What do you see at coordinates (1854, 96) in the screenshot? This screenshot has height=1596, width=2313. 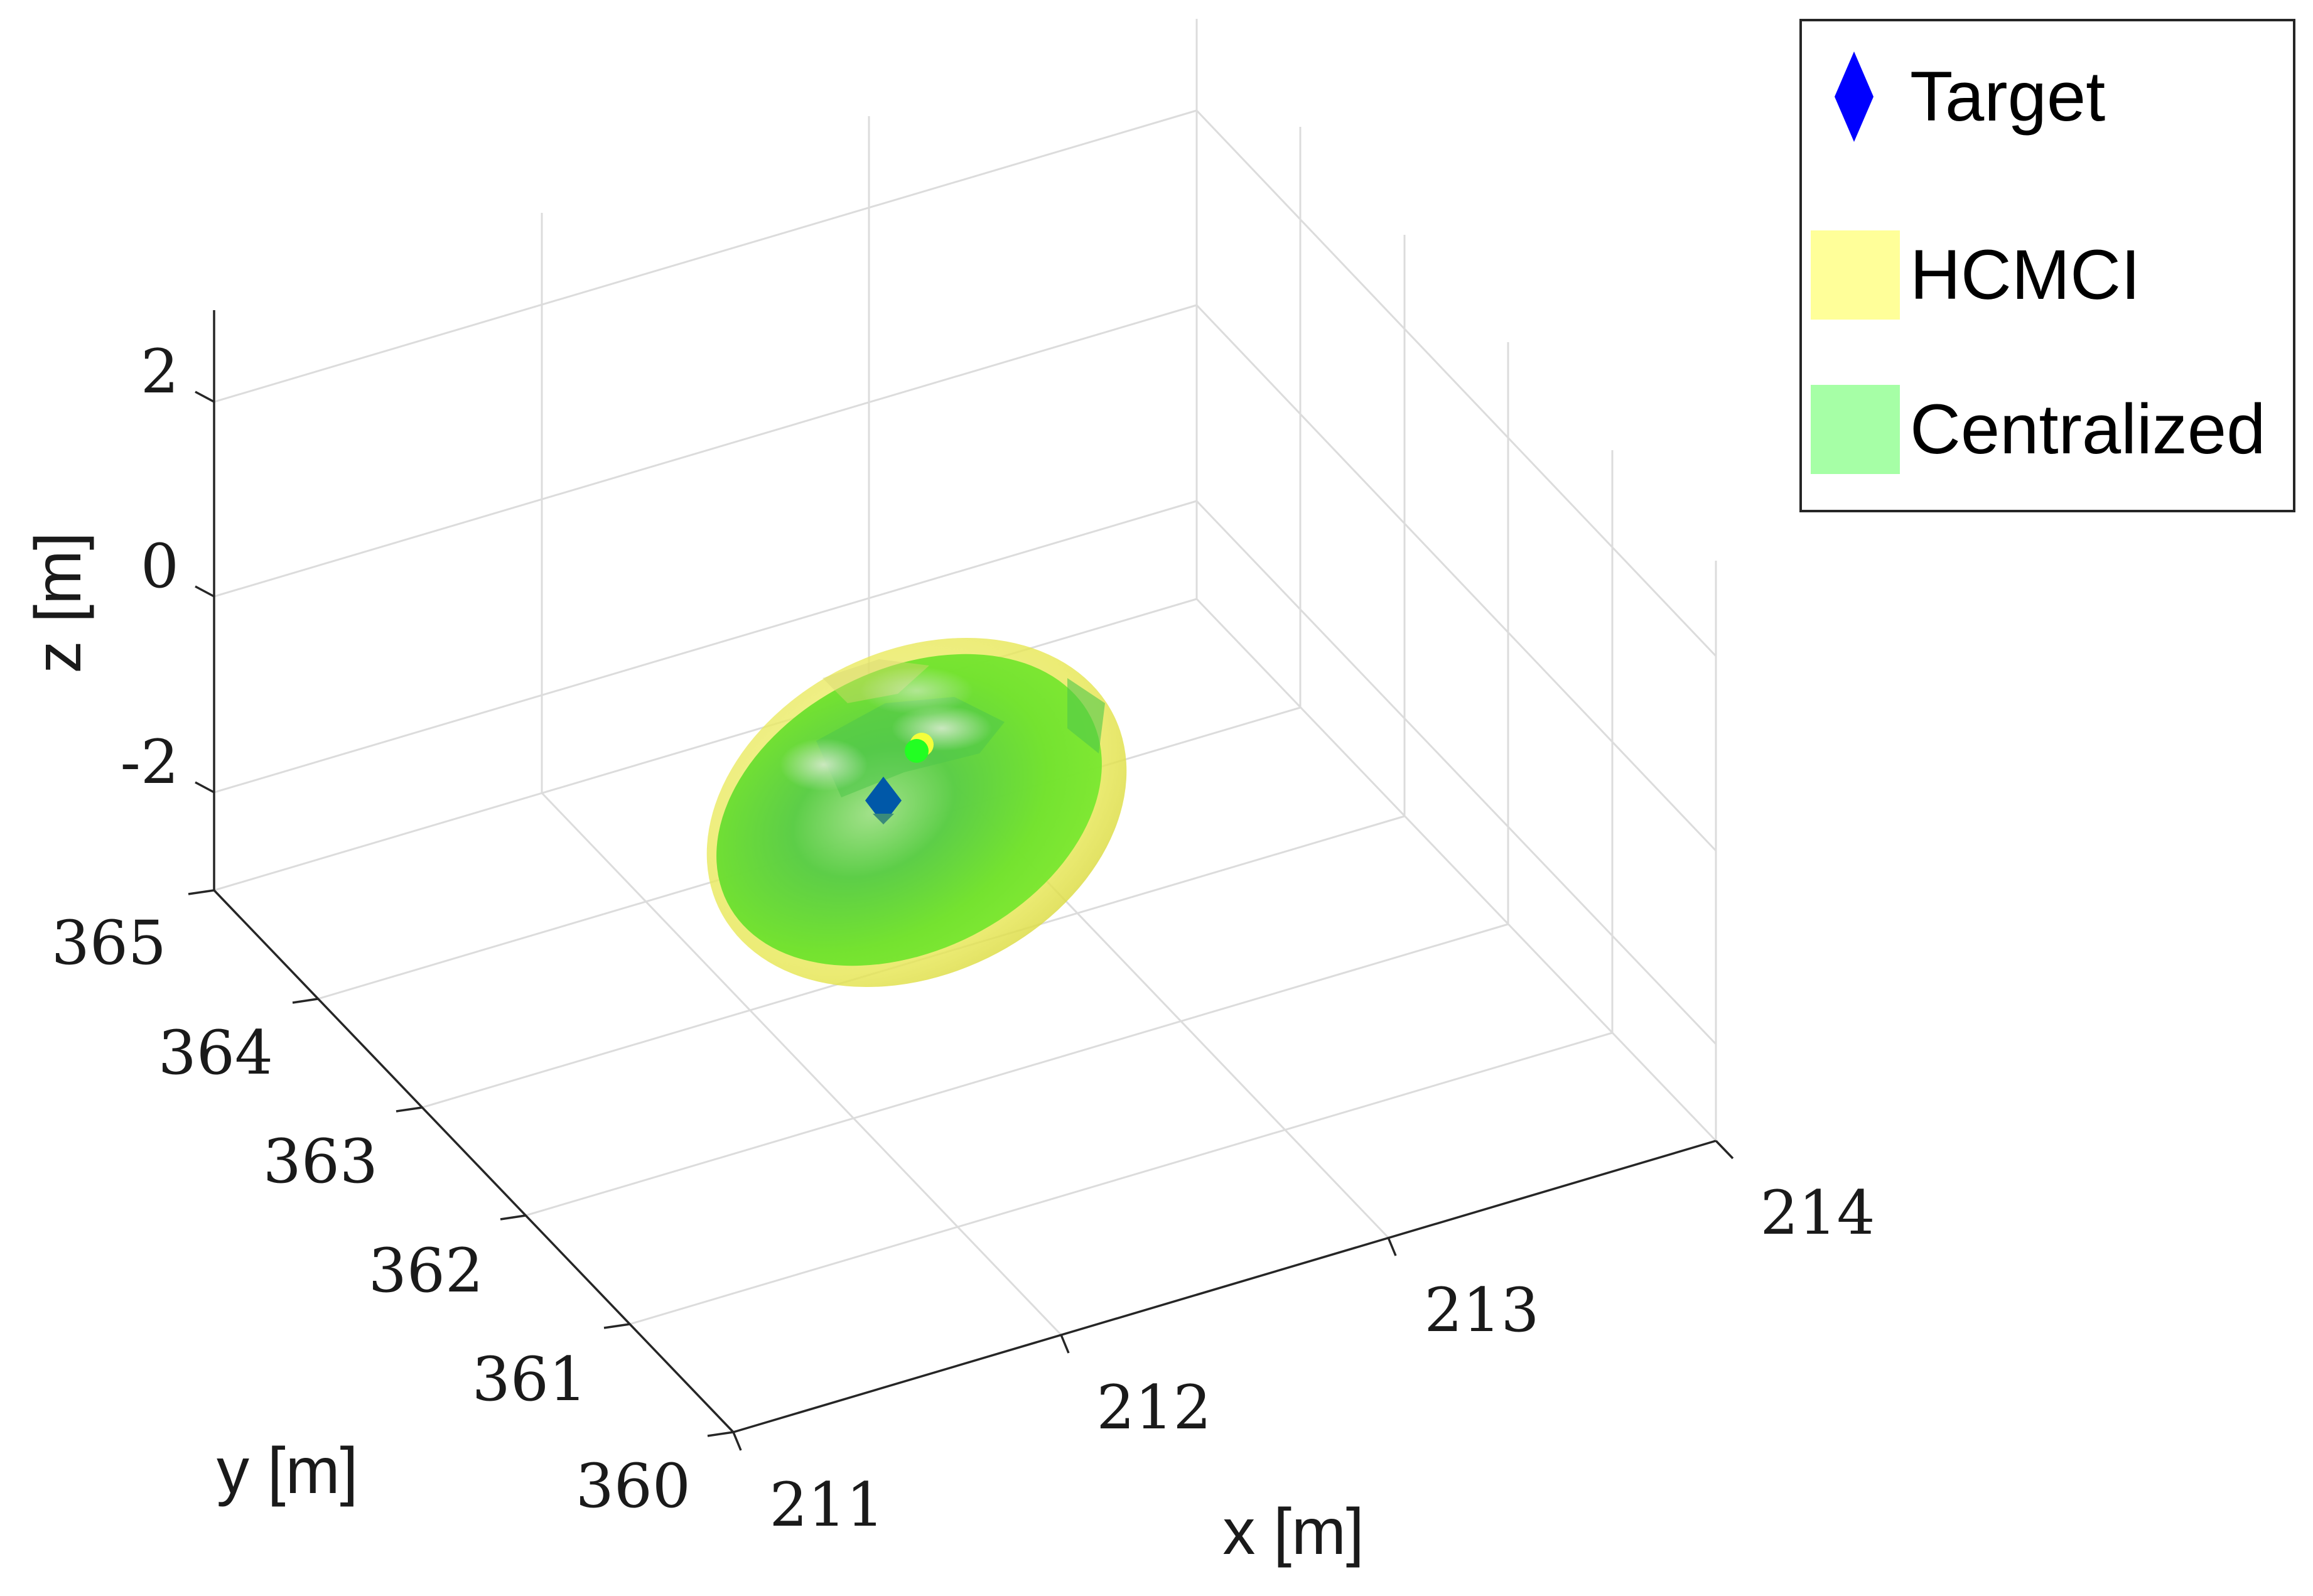 I see `diamond-icon` at bounding box center [1854, 96].